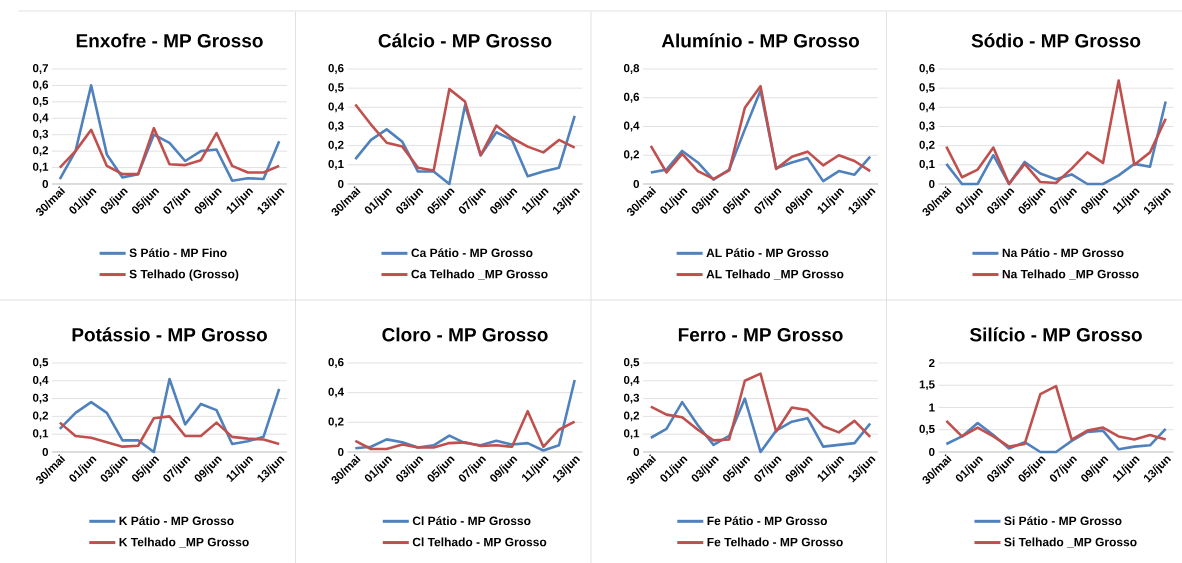 This screenshot has height=563, width=1182. I want to click on legend-label: AL Telhado _MP Grosso, so click(775, 274).